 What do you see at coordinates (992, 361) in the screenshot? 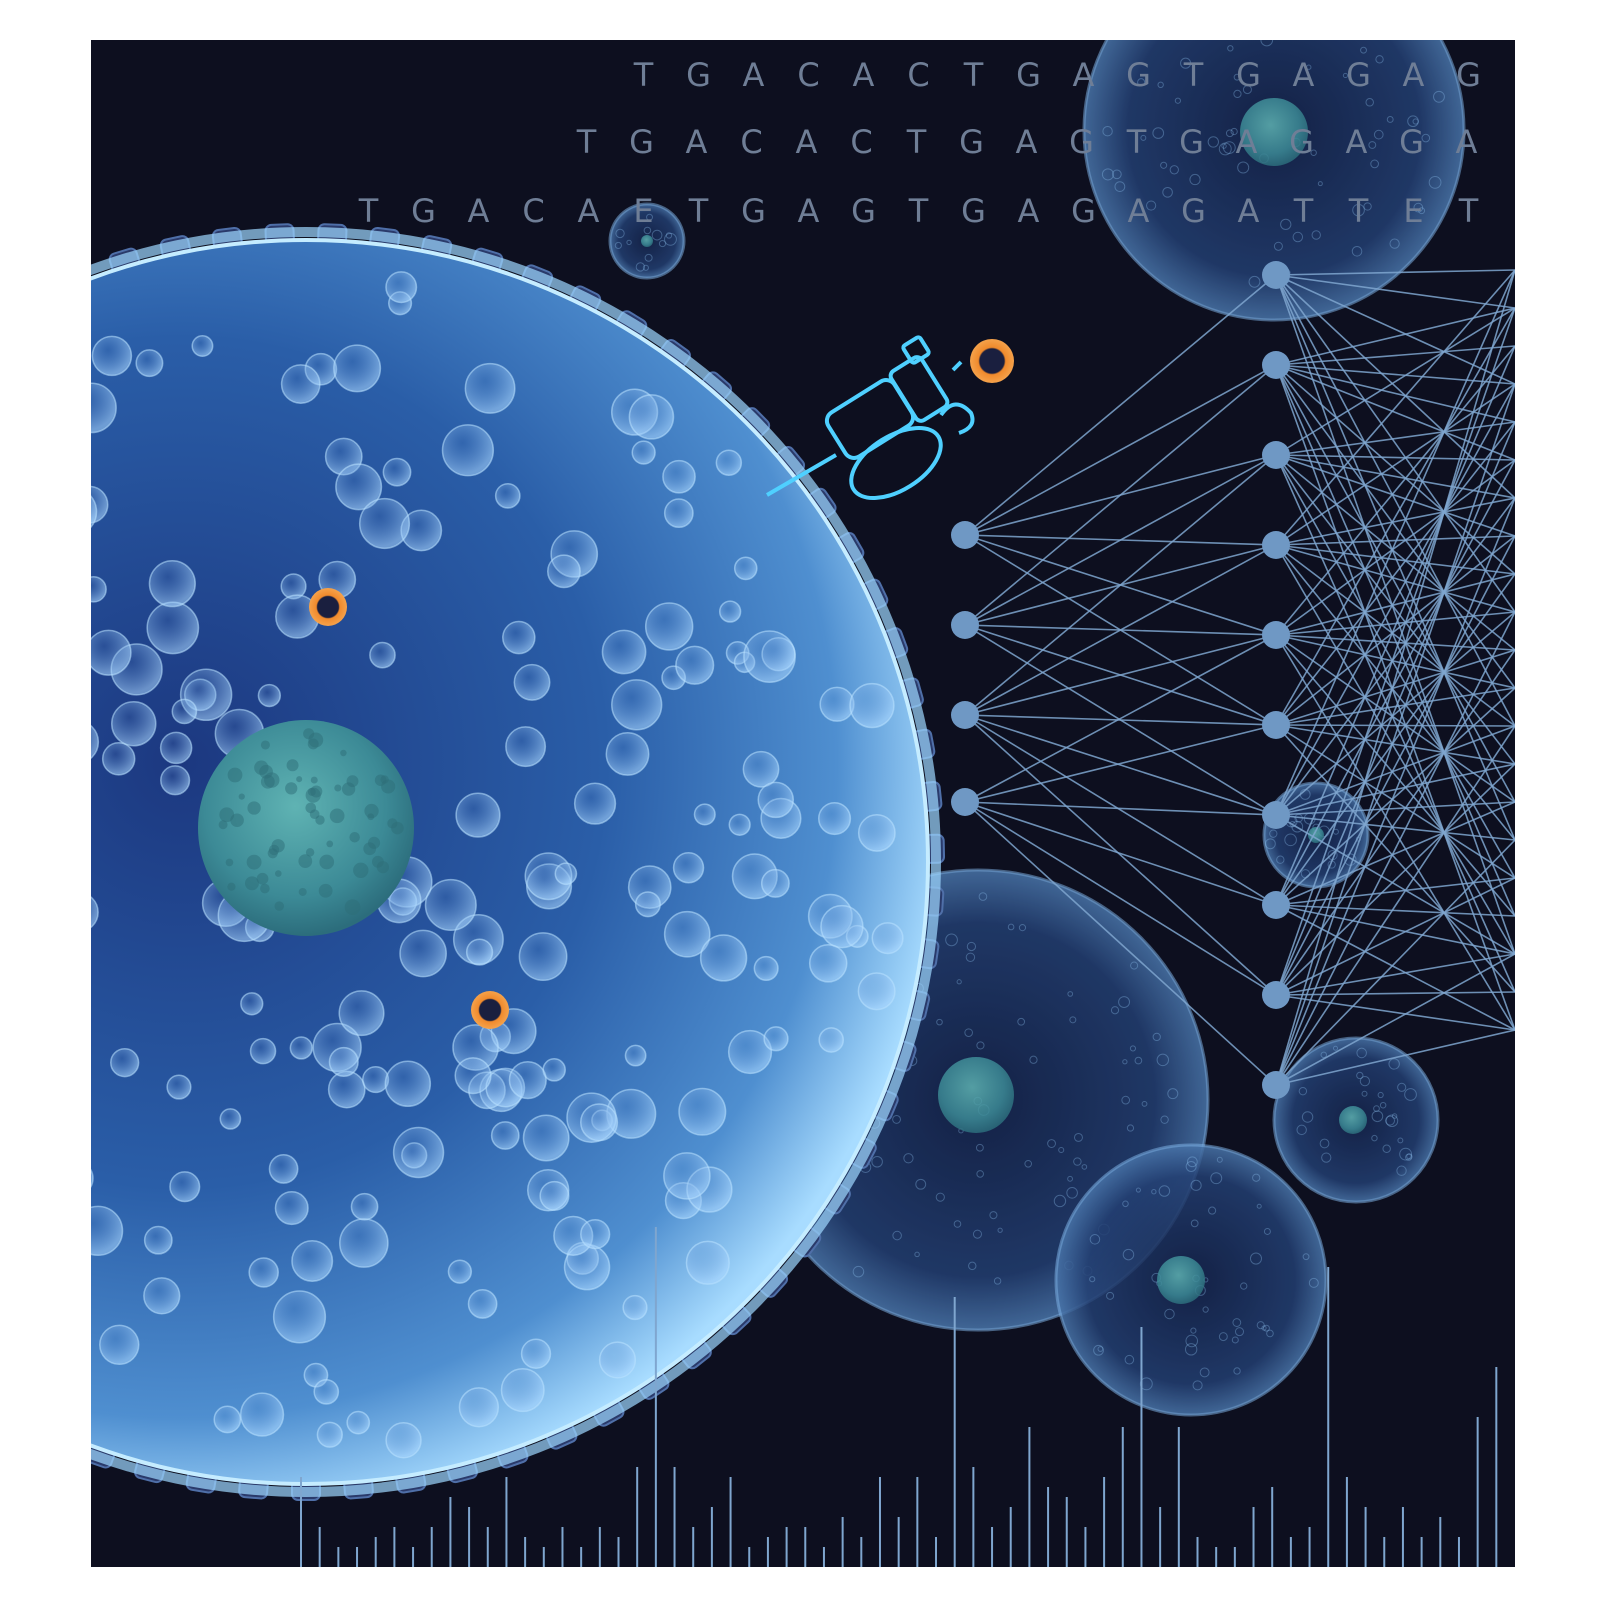
I see `orange-marker` at bounding box center [992, 361].